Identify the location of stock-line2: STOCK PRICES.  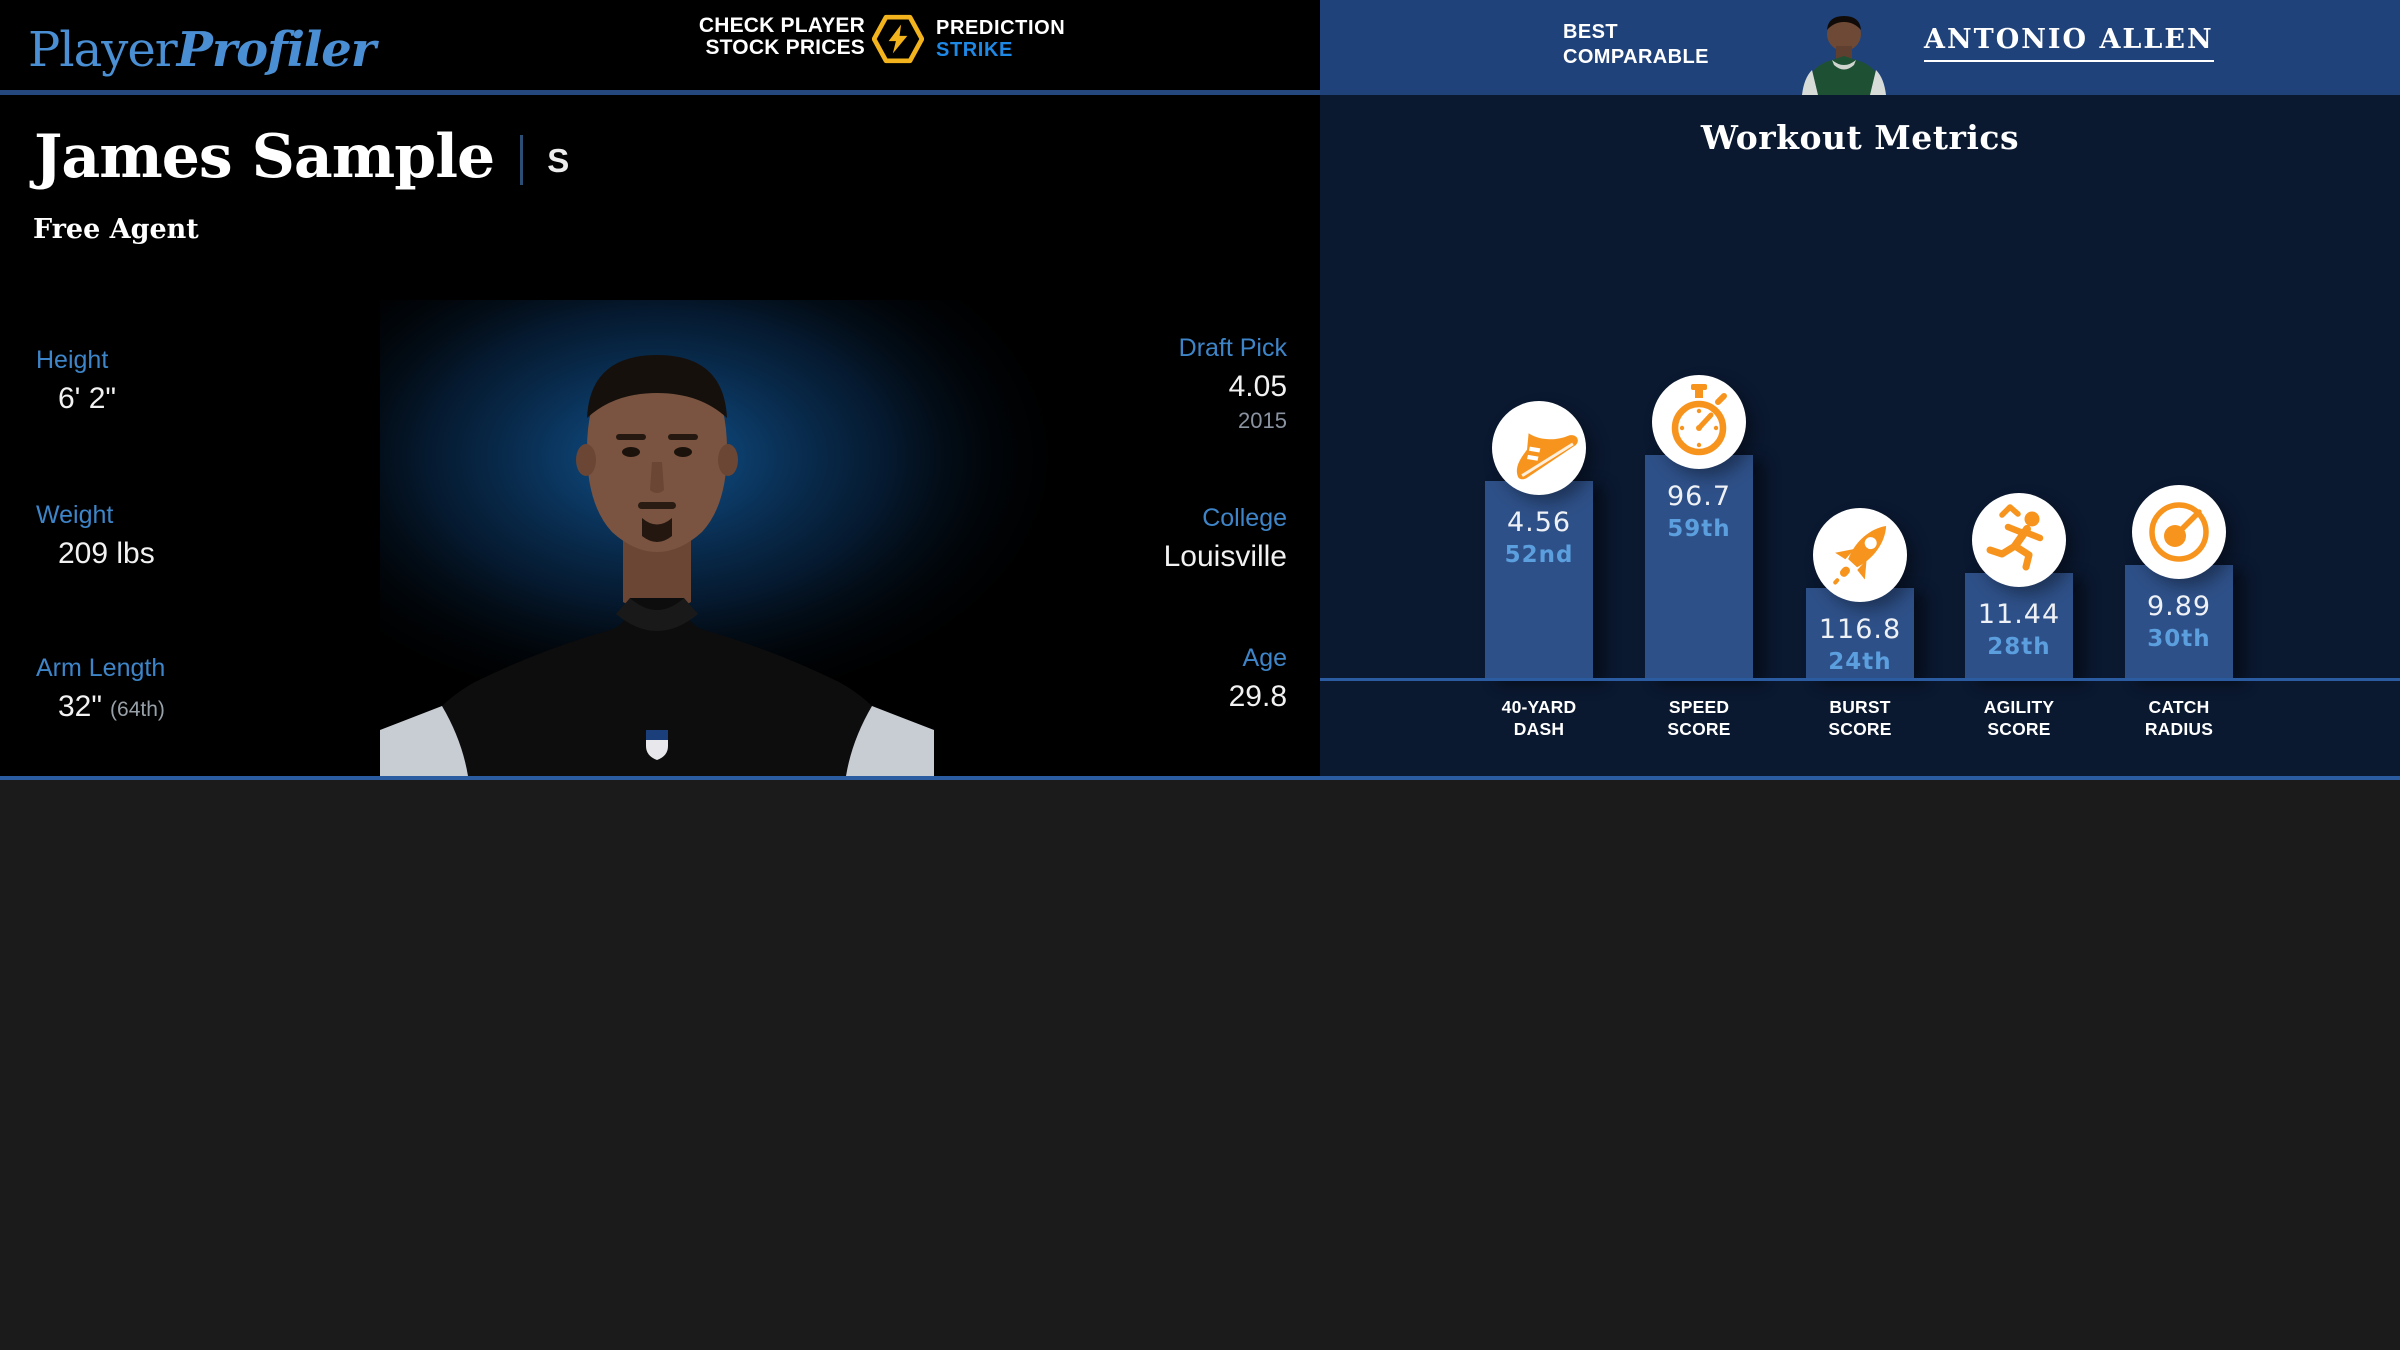
(785, 47).